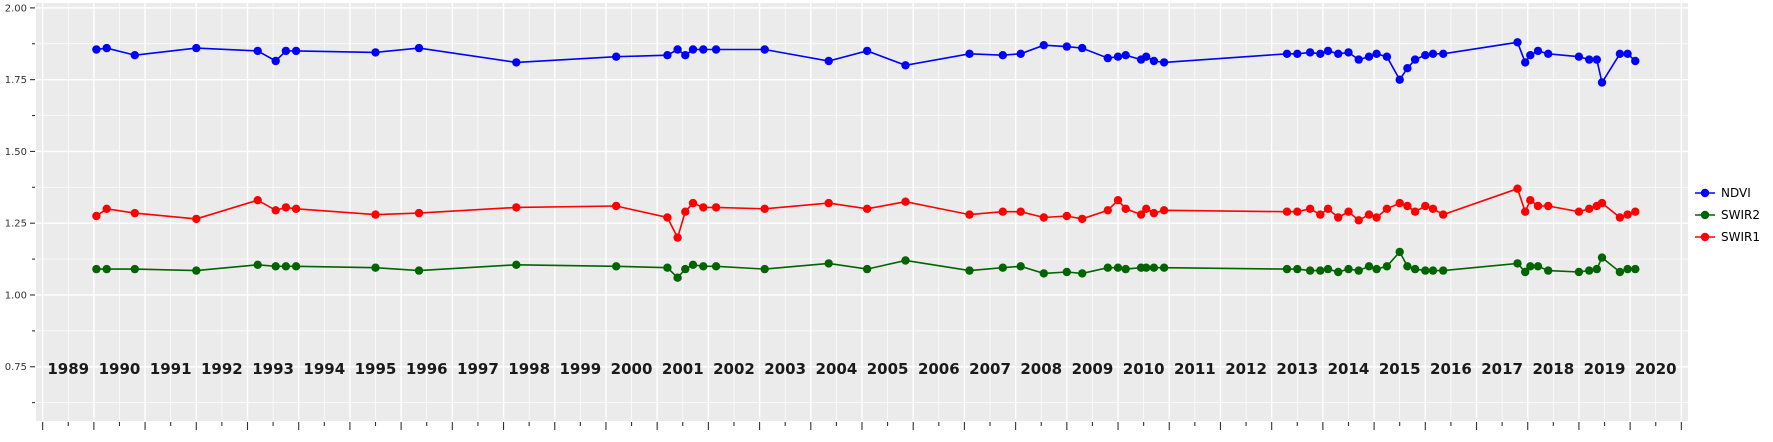 The height and width of the screenshot is (442, 1773). I want to click on y-axis-ticks, so click(32, 205).